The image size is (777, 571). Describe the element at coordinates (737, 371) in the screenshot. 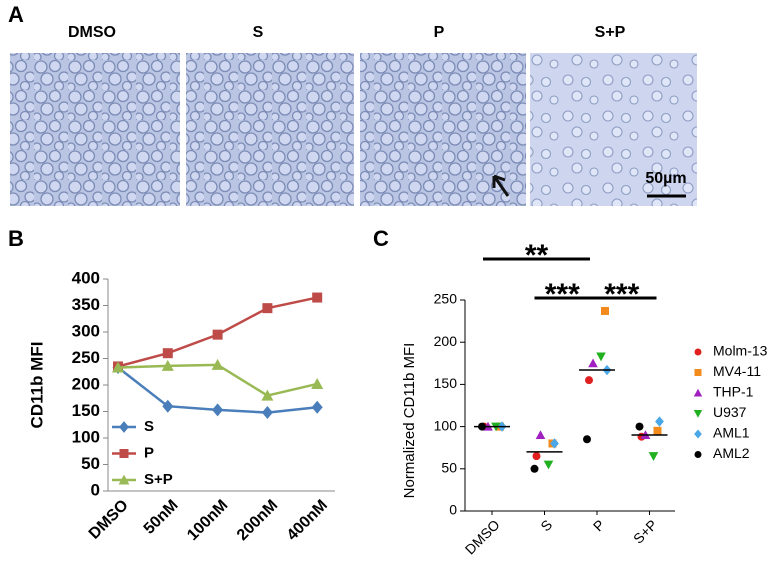

I see `legend-label: MV4-11` at that location.